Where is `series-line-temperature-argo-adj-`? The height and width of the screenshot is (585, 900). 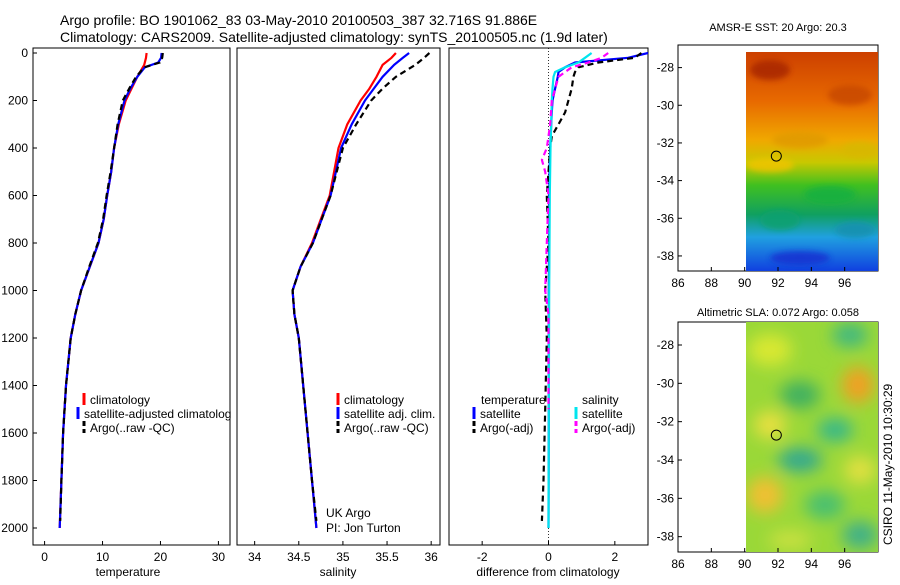 series-line-temperature-argo-adj- is located at coordinates (591, 286).